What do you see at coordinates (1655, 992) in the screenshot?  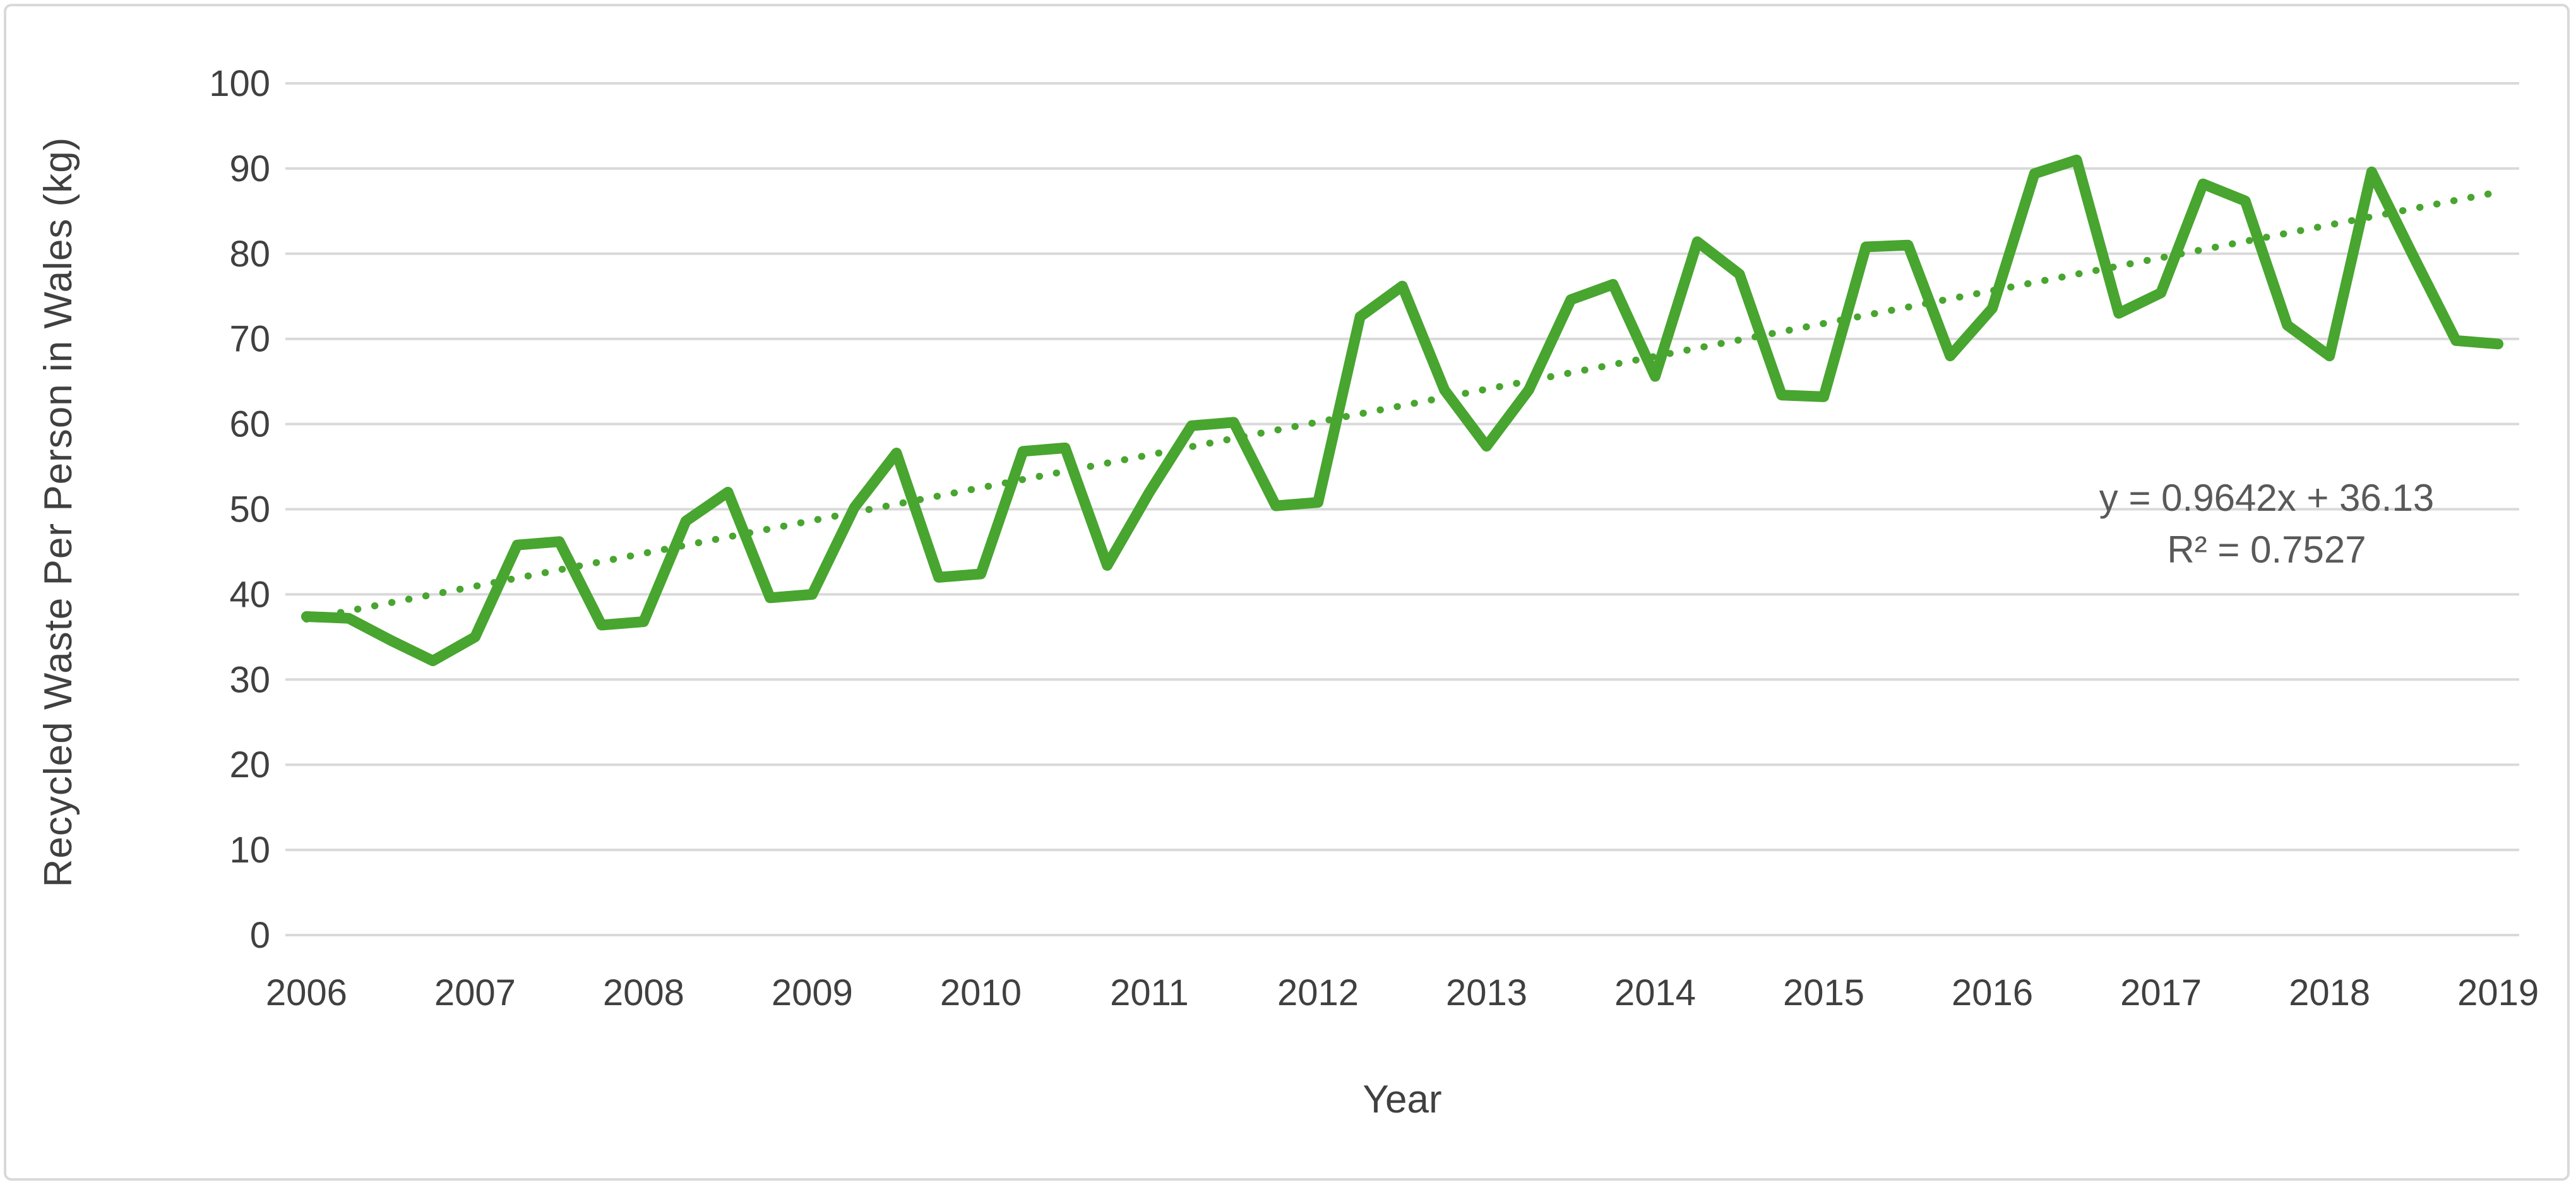 I see `x-tick-label: 2014` at bounding box center [1655, 992].